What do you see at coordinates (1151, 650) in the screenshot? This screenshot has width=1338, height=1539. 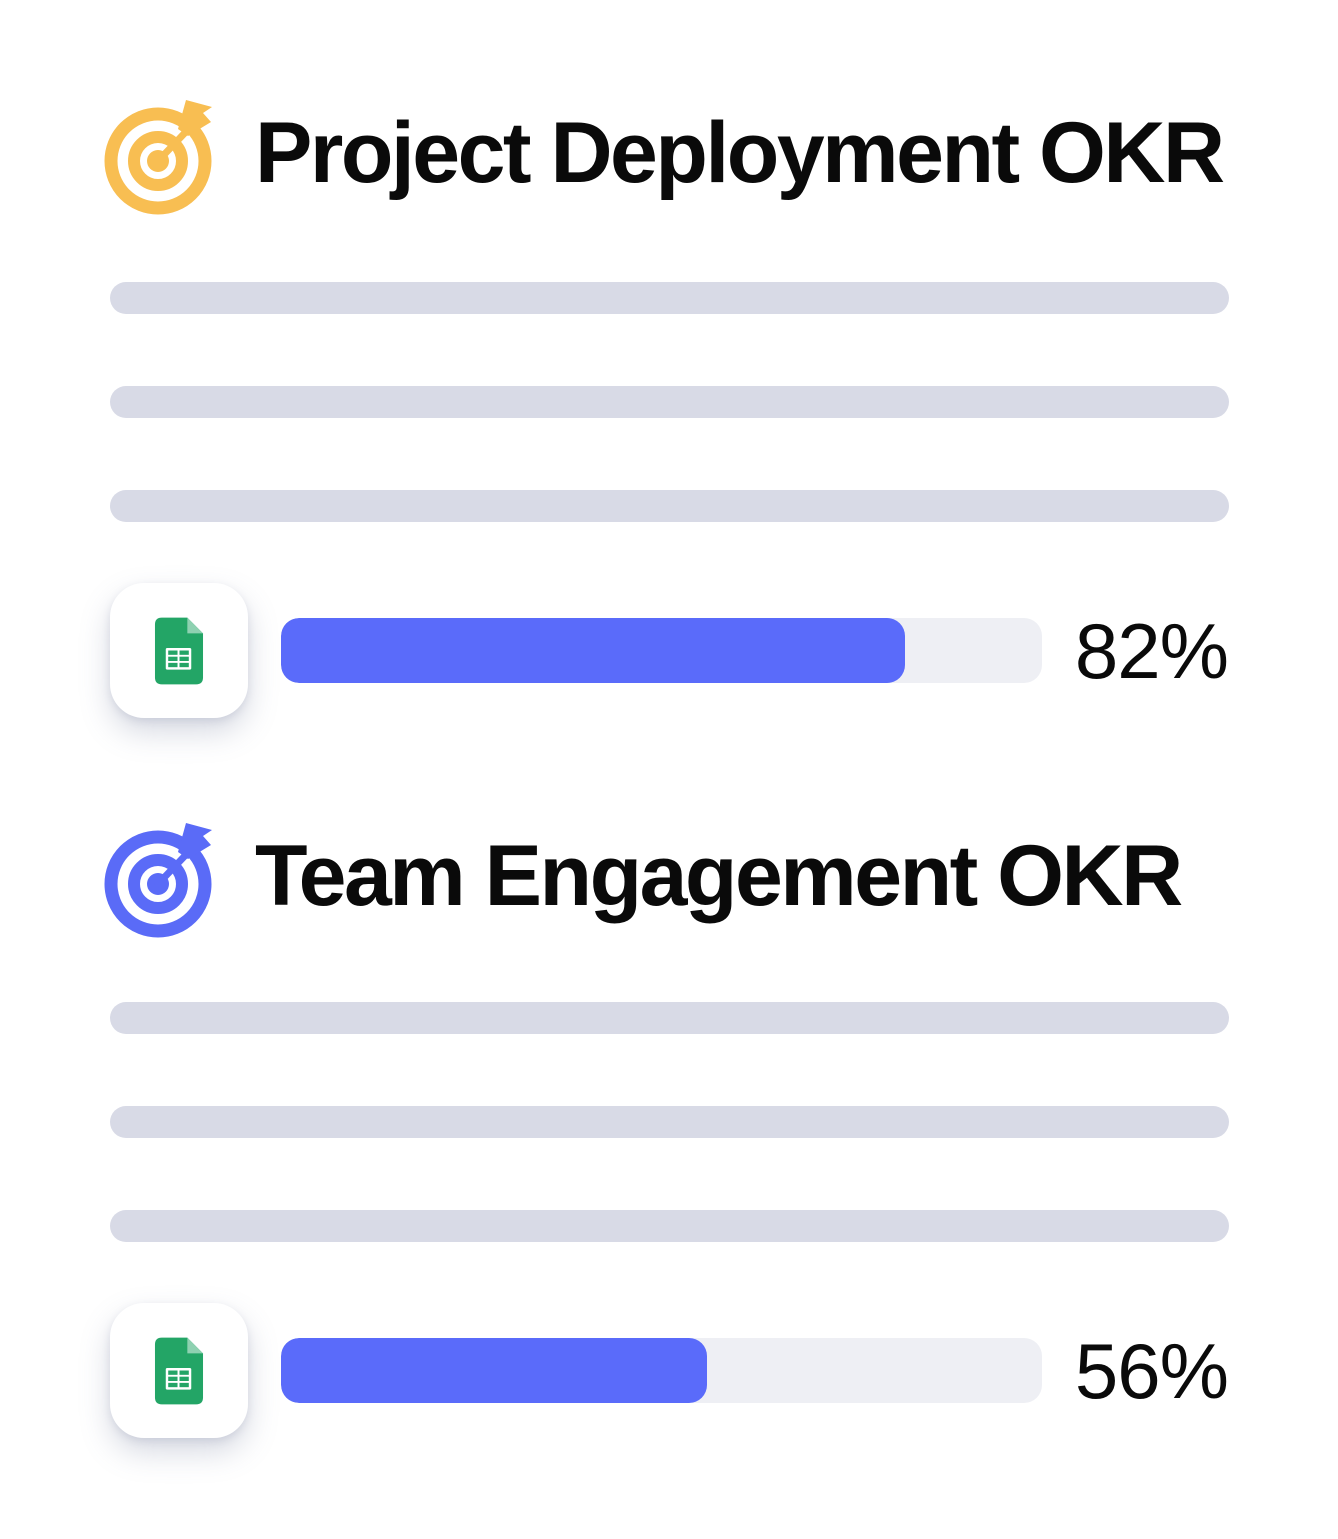 I see `progress-percent-label: 82%` at bounding box center [1151, 650].